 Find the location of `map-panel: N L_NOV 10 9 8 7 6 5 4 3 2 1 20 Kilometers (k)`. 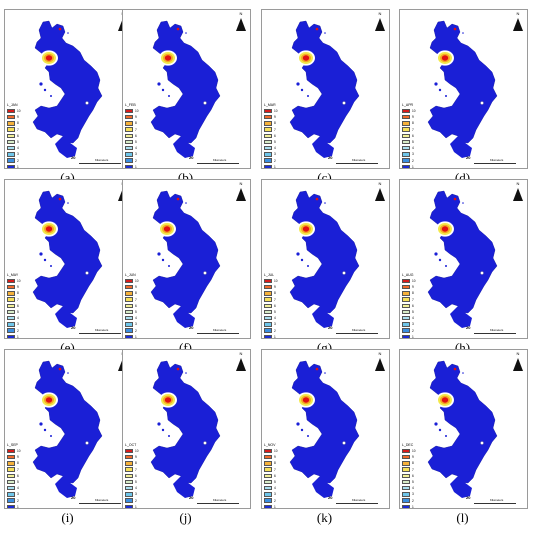

map-panel: N L_NOV 10 9 8 7 6 5 4 3 2 1 20 Kilometers (k) is located at coordinates (327, 437).